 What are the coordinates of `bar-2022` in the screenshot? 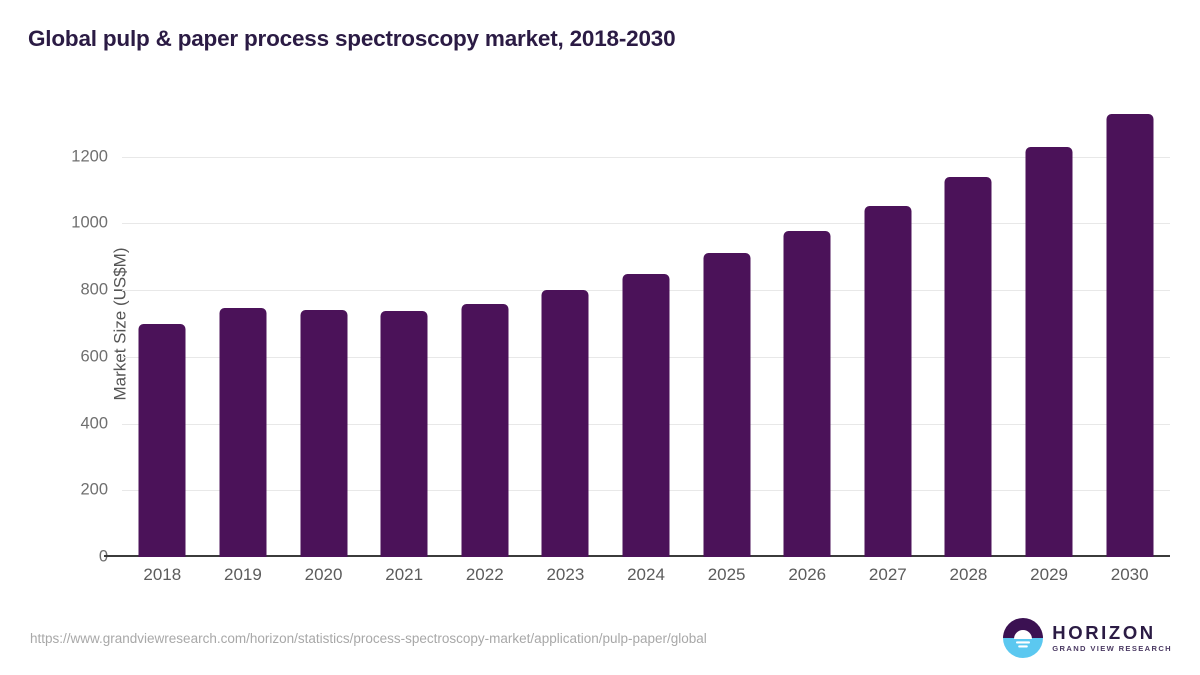 It's located at (485, 430).